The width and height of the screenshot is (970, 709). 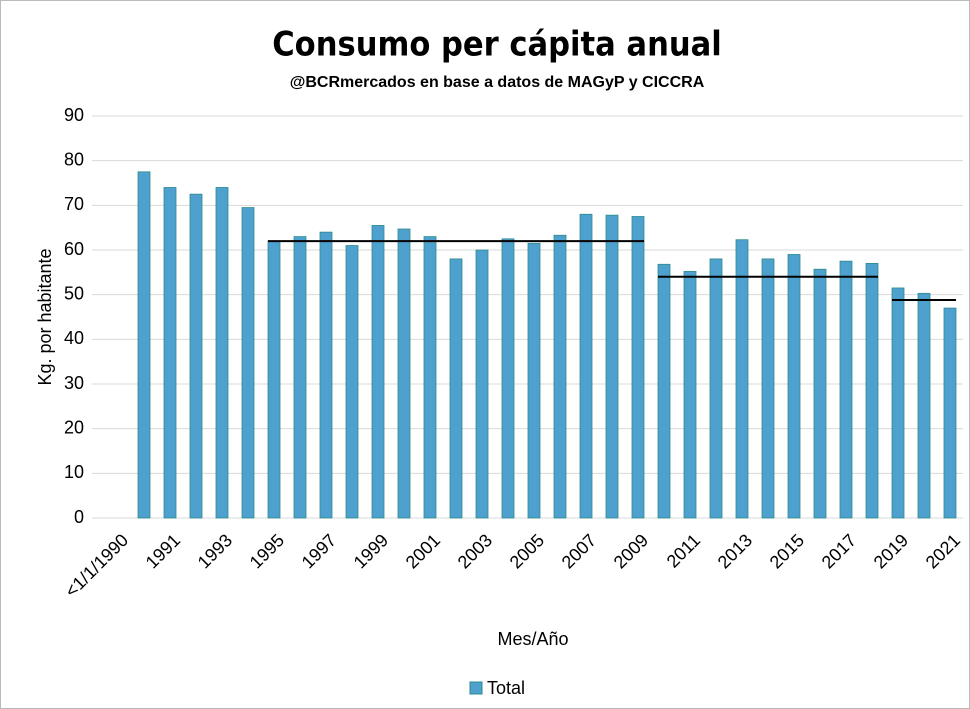 What do you see at coordinates (74, 115) in the screenshot?
I see `y-tick-label: 90` at bounding box center [74, 115].